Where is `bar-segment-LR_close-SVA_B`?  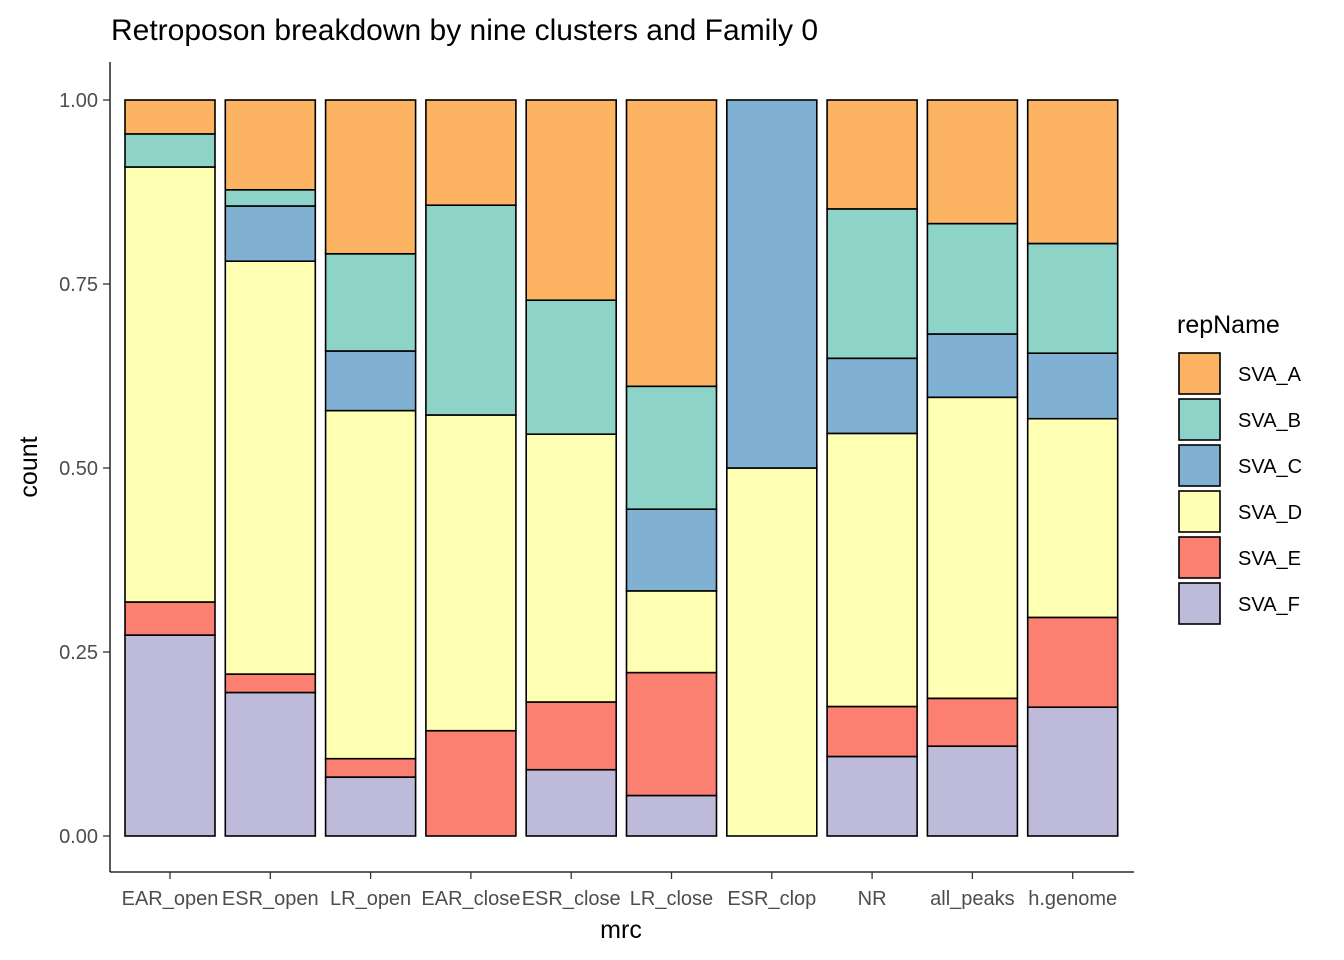
bar-segment-LR_close-SVA_B is located at coordinates (671, 447).